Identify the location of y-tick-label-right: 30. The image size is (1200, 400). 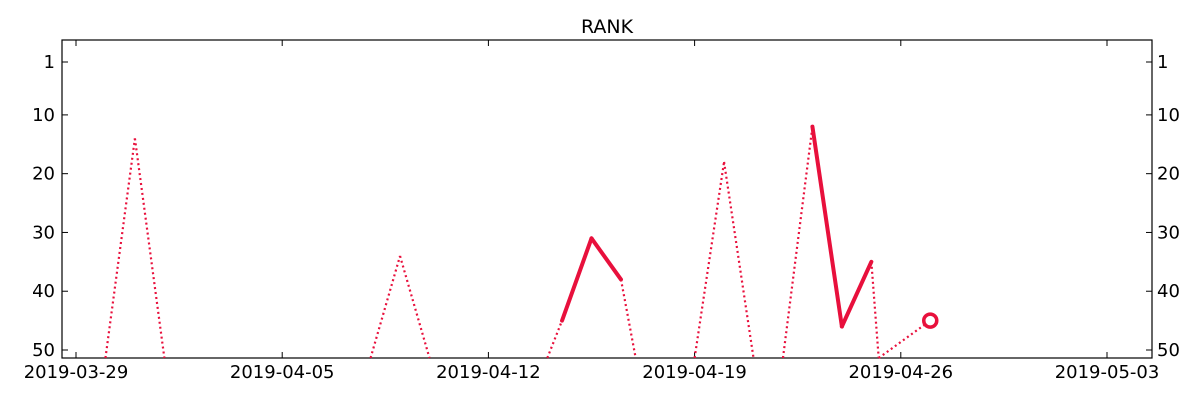
(1168, 232).